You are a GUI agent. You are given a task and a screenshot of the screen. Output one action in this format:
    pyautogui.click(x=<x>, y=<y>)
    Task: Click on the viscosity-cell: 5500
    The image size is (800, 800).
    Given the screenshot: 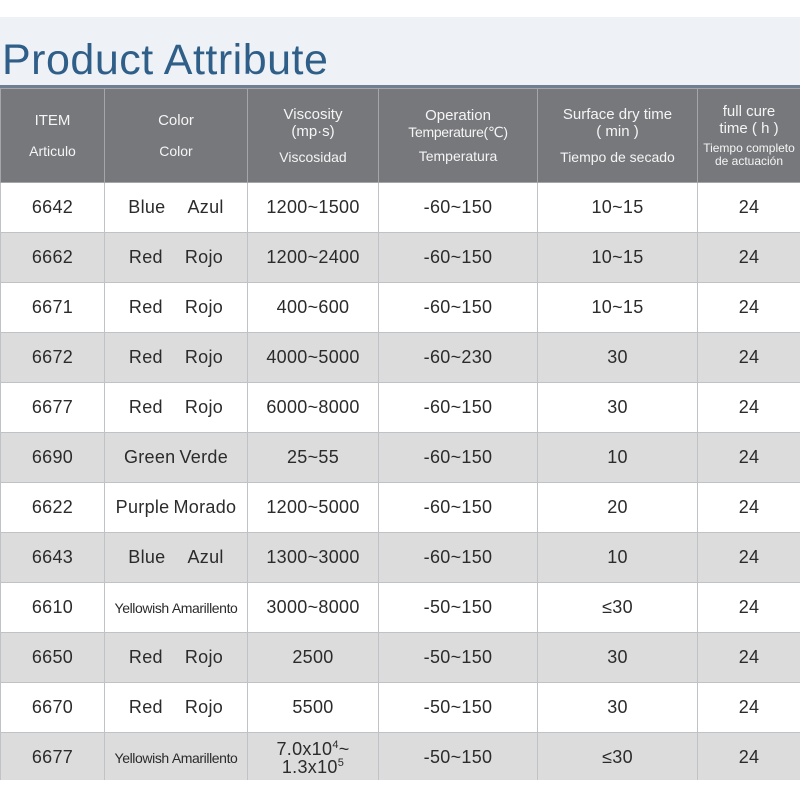 What is the action you would take?
    pyautogui.click(x=313, y=707)
    